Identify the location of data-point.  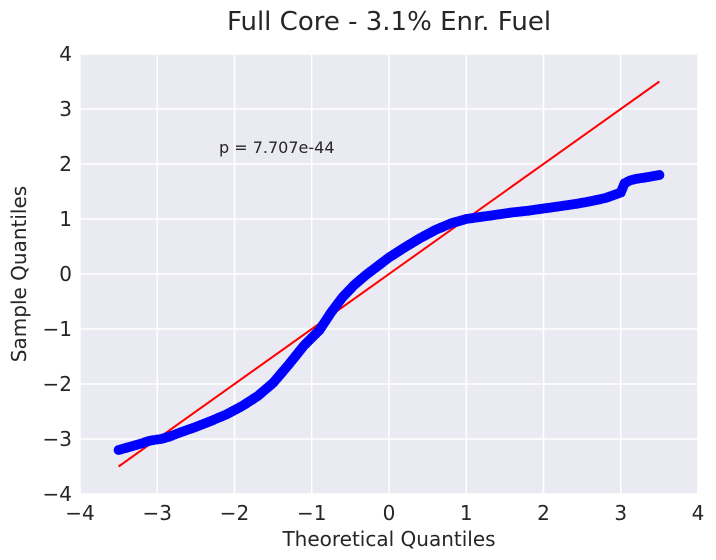
(659, 175).